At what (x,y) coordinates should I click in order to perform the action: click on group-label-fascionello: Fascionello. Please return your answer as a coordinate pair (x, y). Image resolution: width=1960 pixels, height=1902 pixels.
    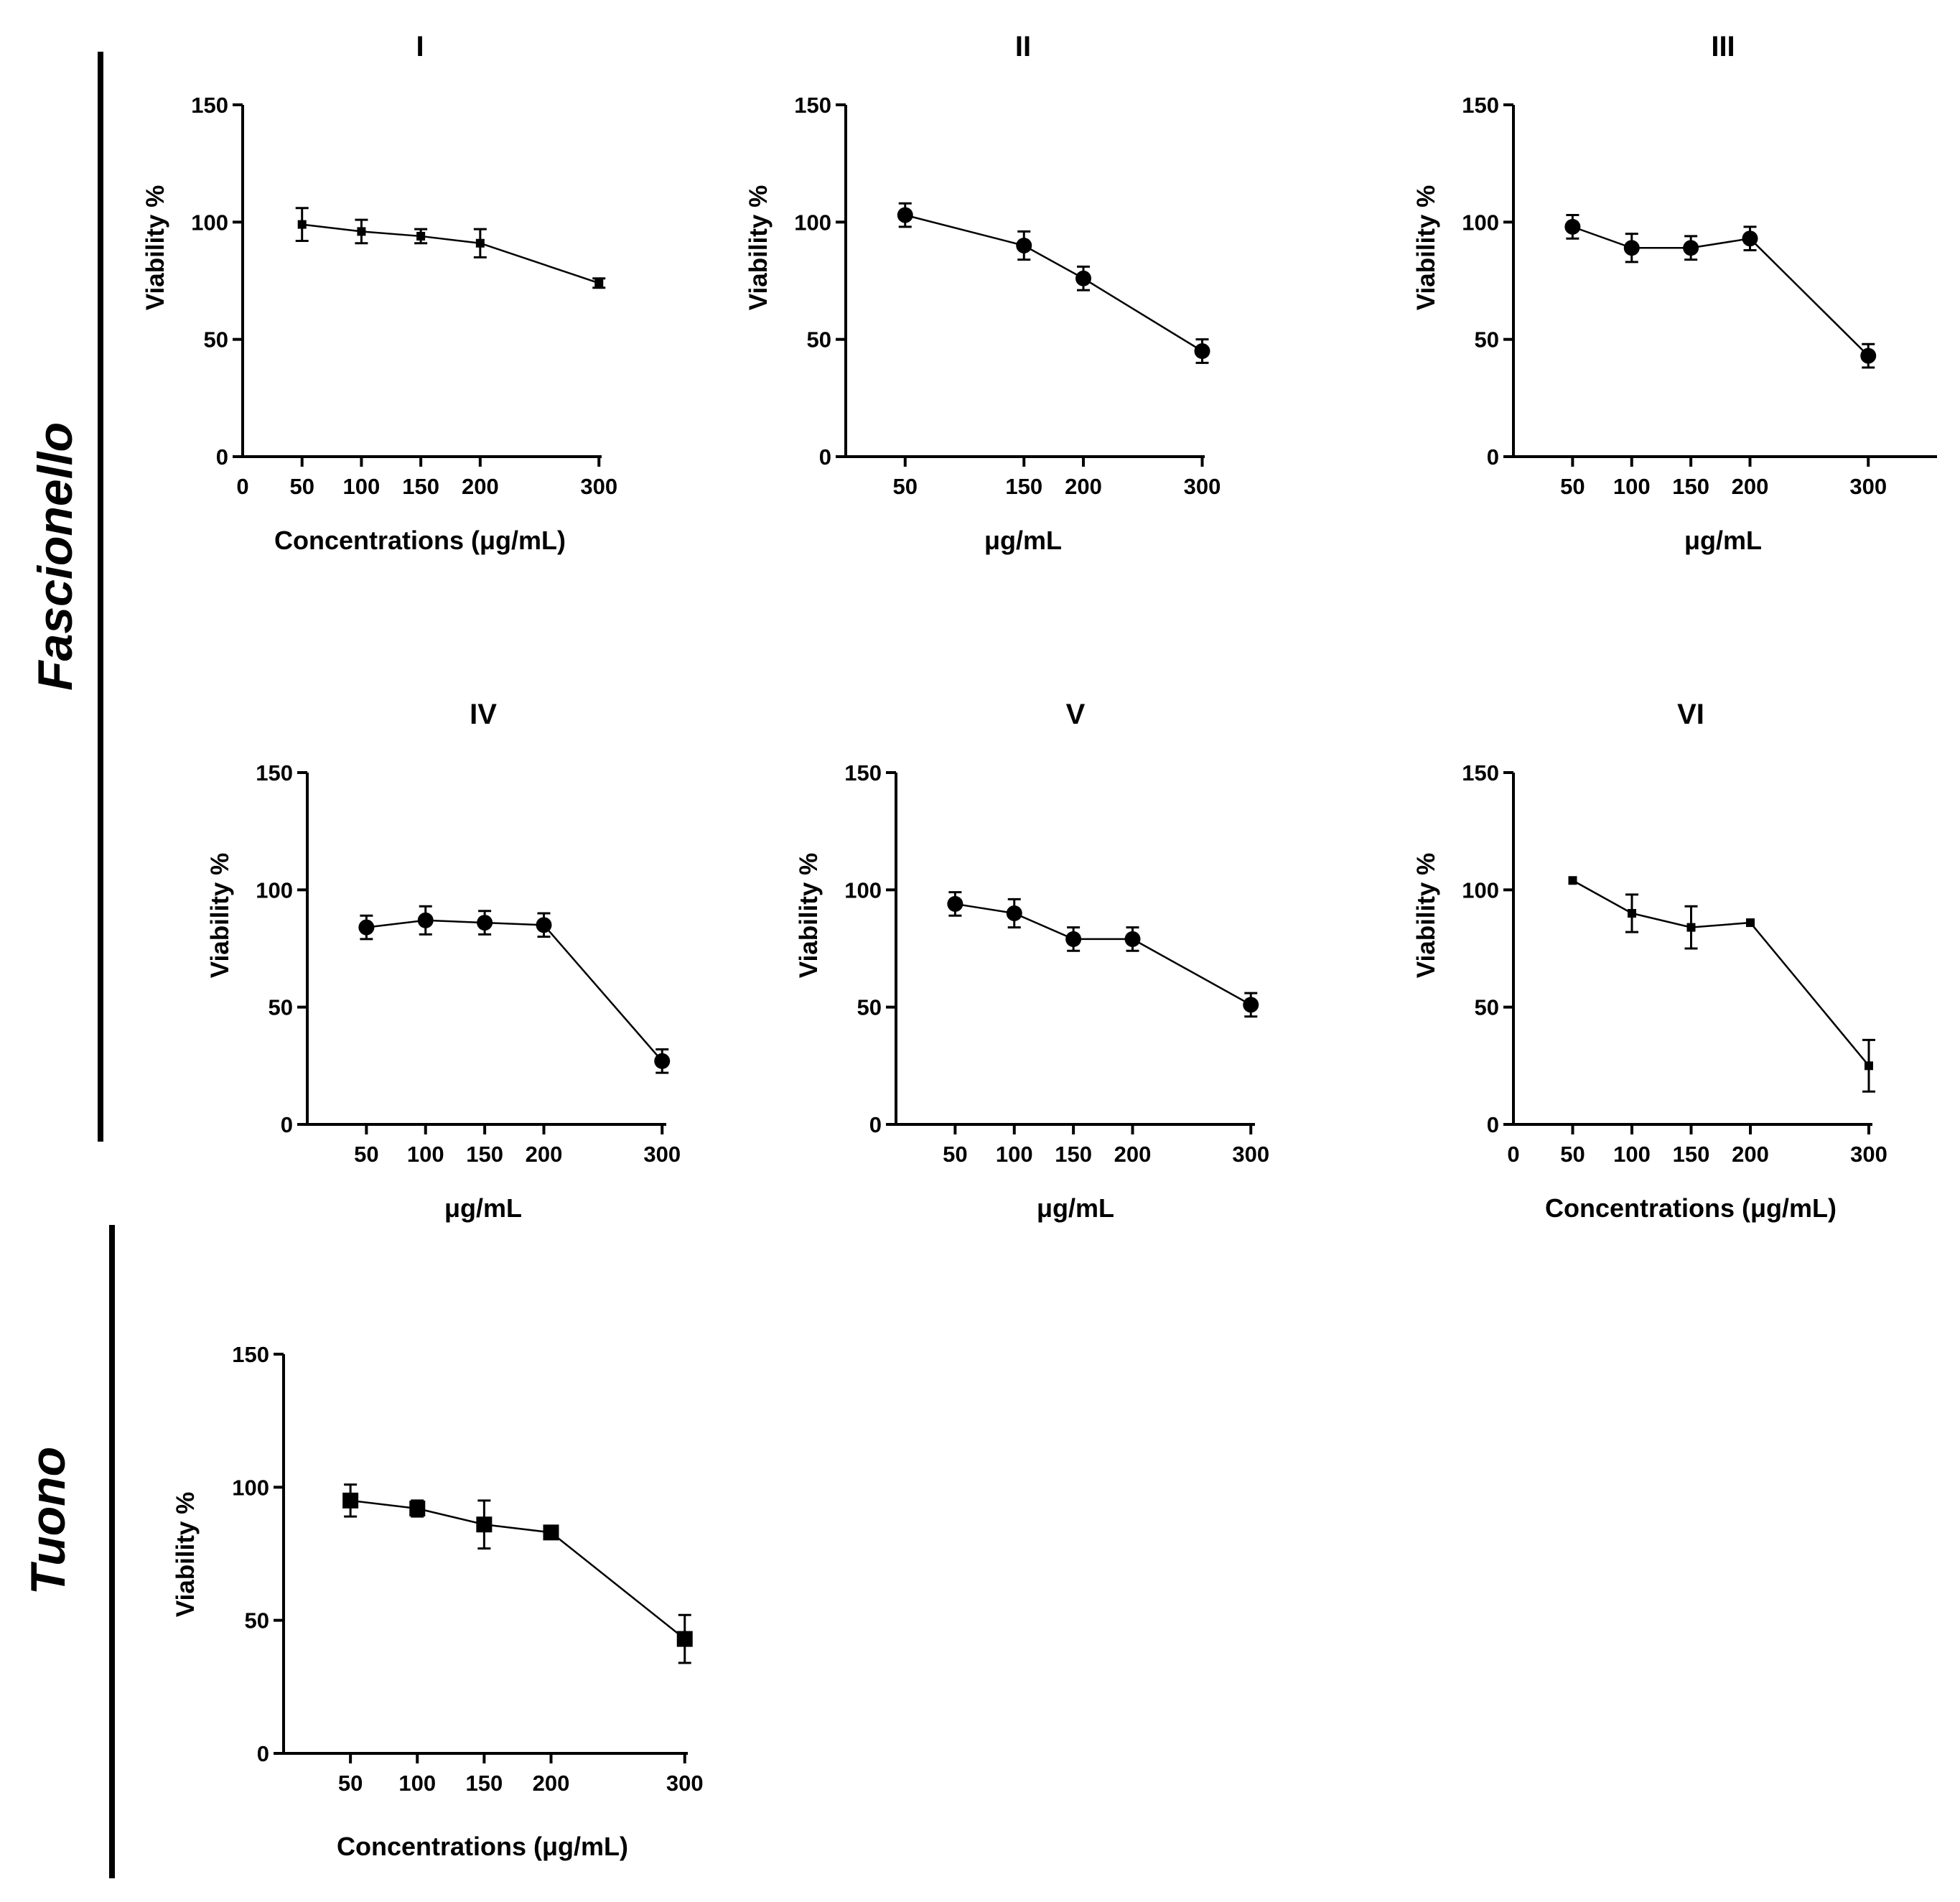
    Looking at the image, I should click on (55, 556).